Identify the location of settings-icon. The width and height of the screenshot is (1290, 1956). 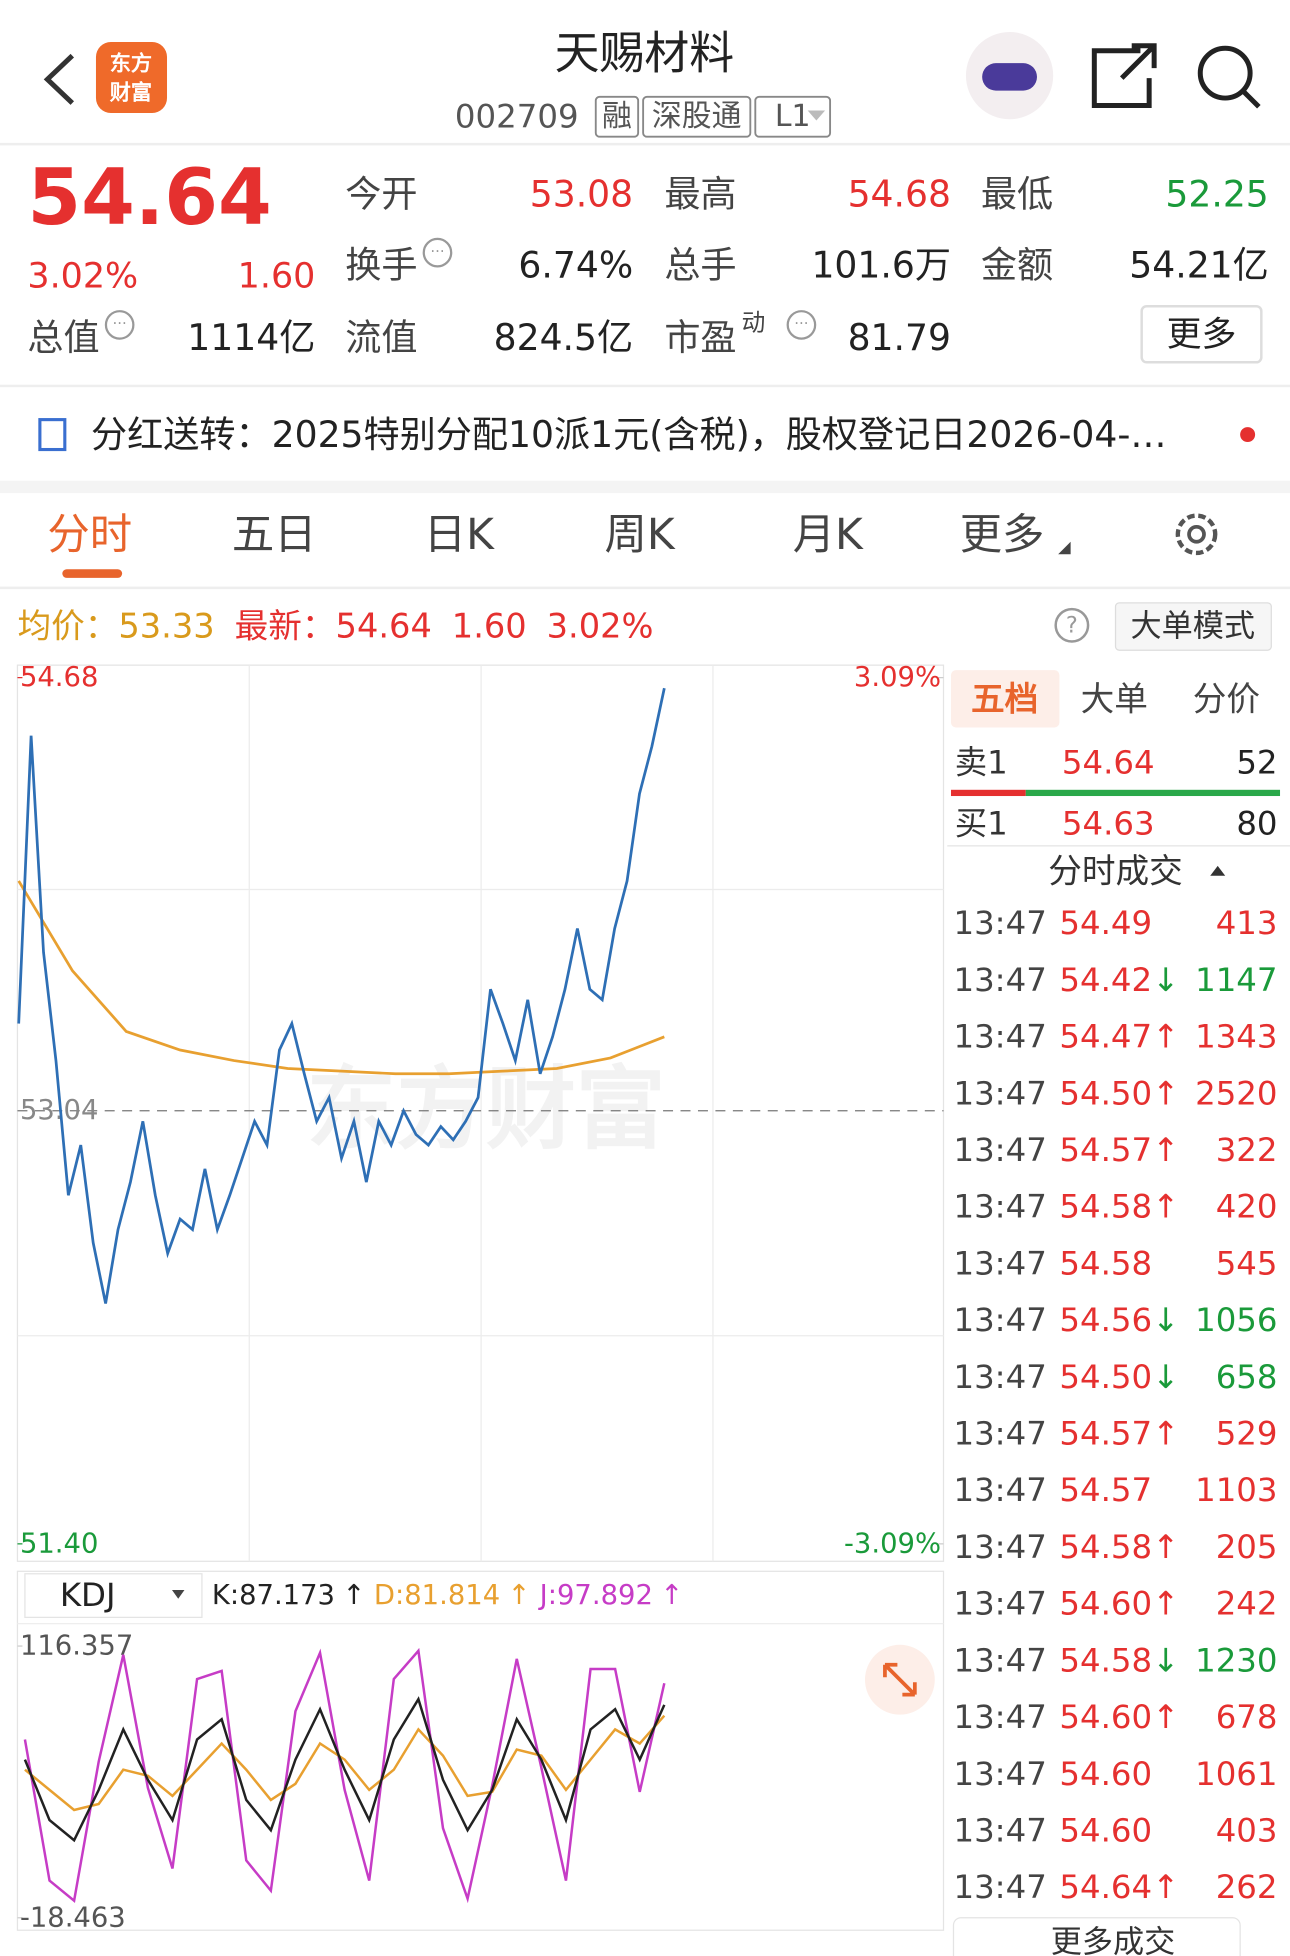
(1196, 534).